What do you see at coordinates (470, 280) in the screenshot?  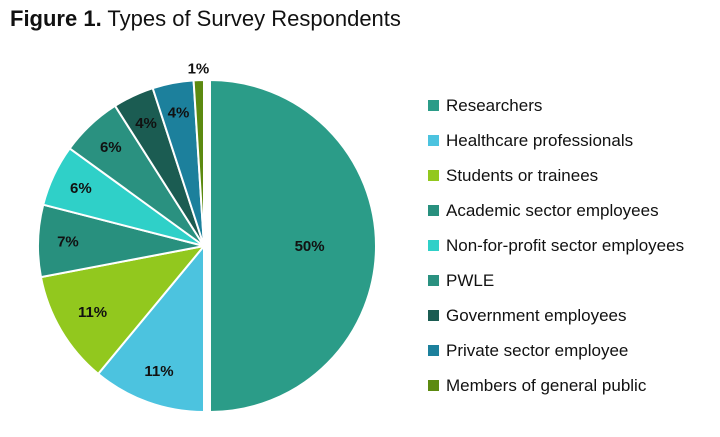 I see `legend-label: PWLE` at bounding box center [470, 280].